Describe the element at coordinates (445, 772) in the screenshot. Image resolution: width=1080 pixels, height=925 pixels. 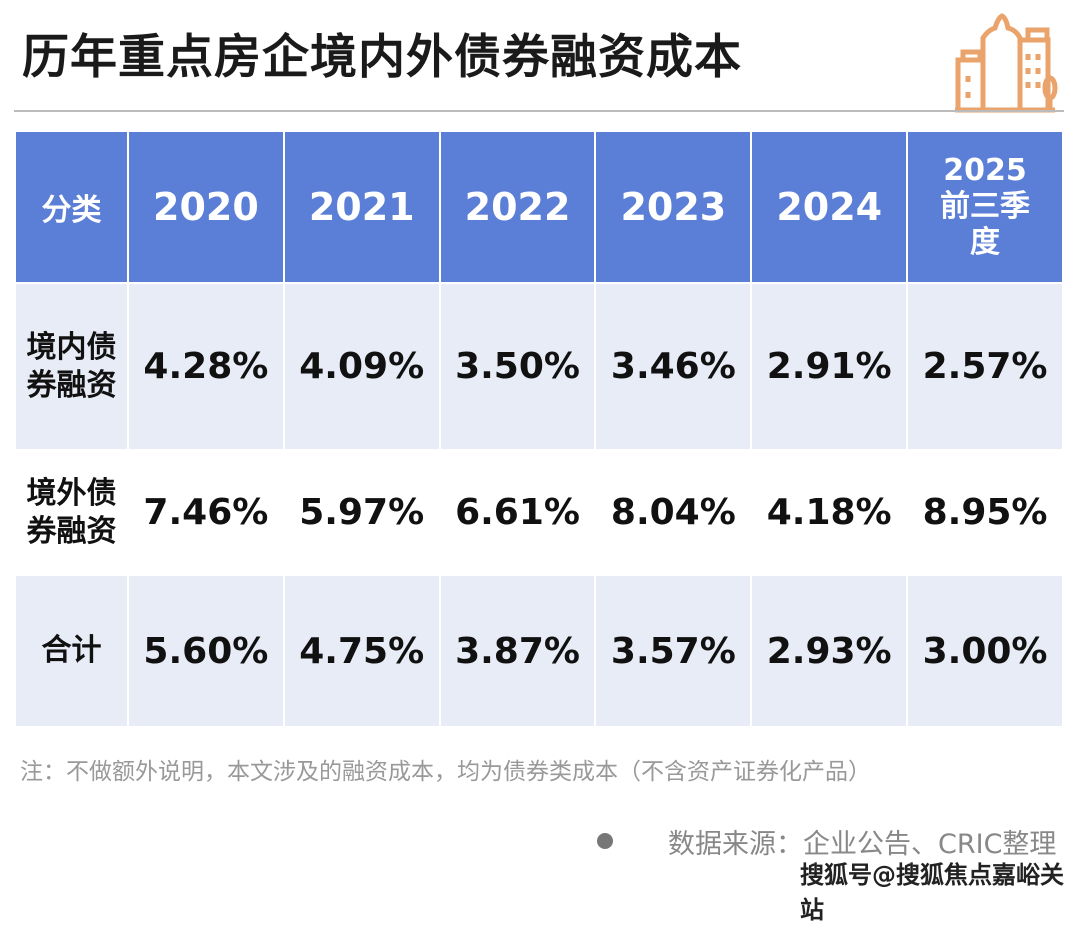
I see `footnote: 注：不做额外说明，本文涉及的融资成本，均为债券类成本（不含资产证券化产品）` at that location.